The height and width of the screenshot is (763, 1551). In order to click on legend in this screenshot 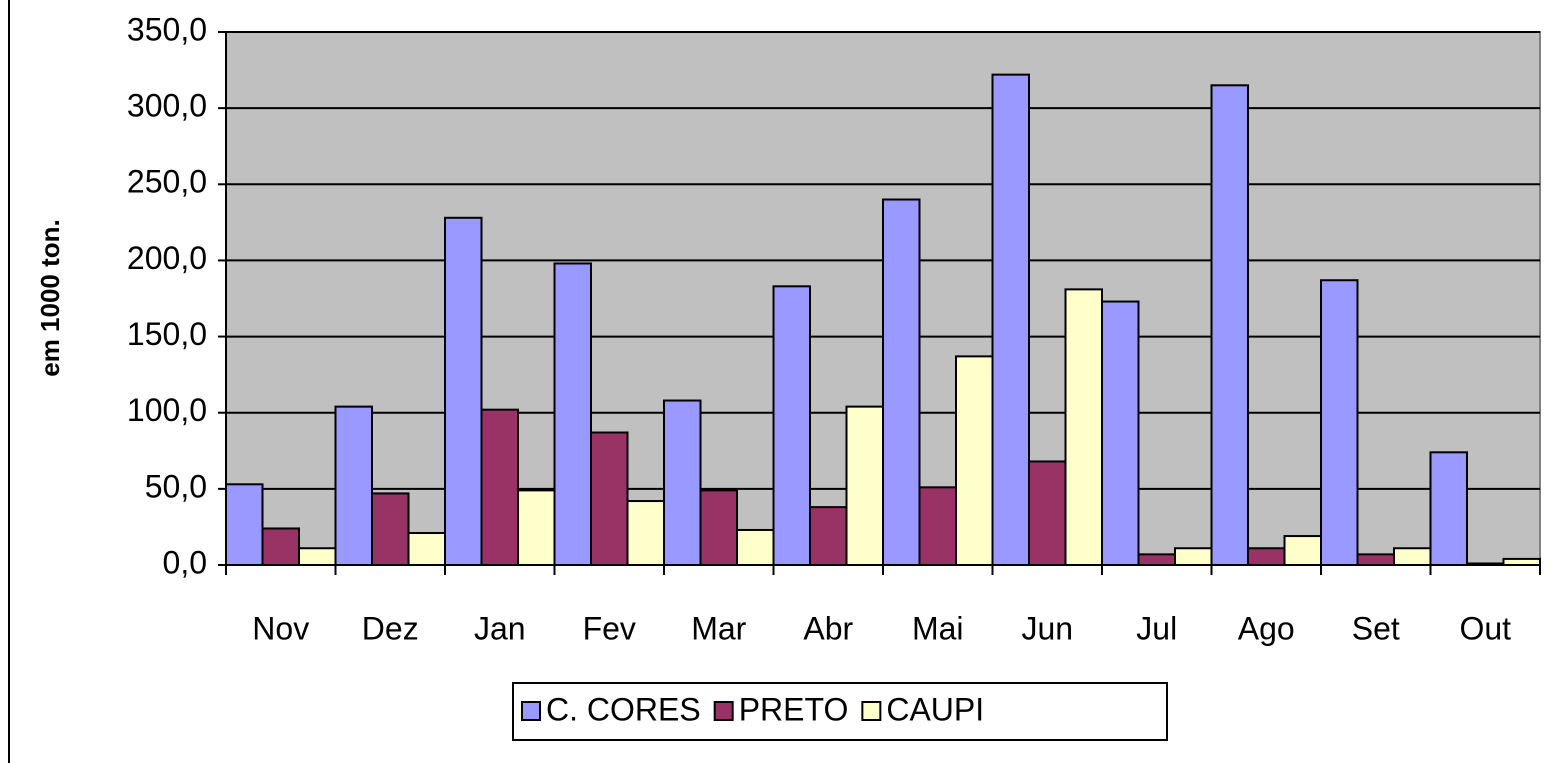, I will do `click(840, 711)`.